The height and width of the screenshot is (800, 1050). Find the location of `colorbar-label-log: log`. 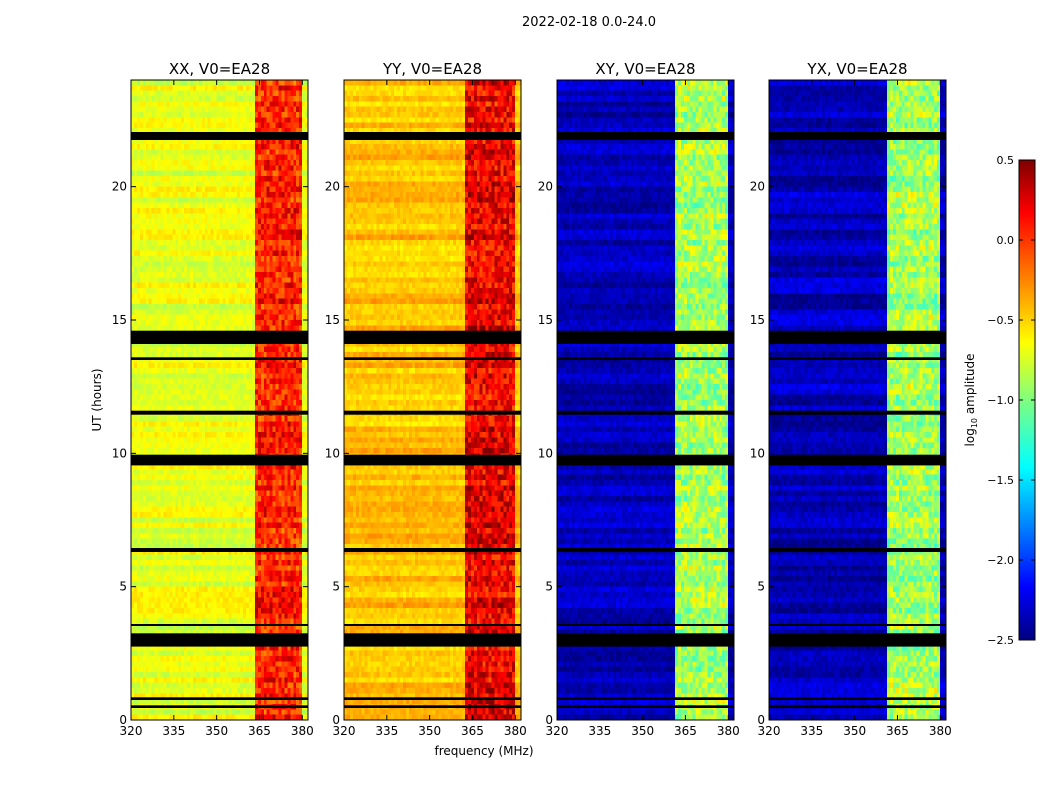

colorbar-label-log: log is located at coordinates (970, 437).